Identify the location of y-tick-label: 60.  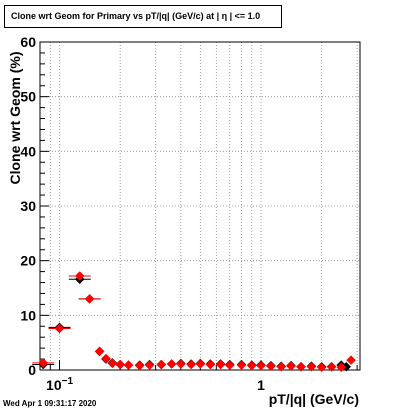
(28, 42).